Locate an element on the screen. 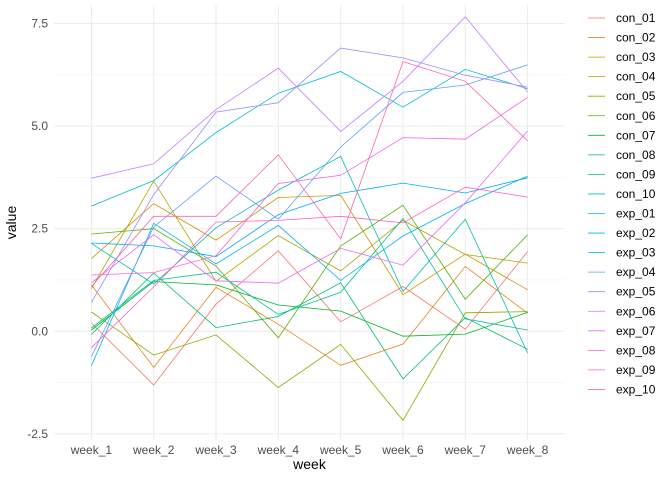  x-tick-label: week_4 is located at coordinates (278, 450).